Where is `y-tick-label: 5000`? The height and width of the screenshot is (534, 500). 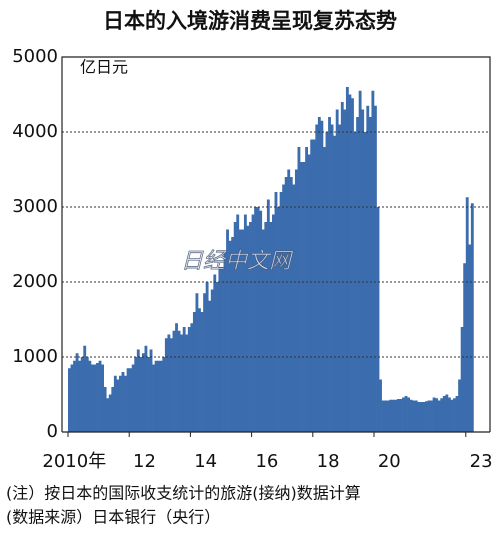 y-tick-label: 5000 is located at coordinates (35, 56).